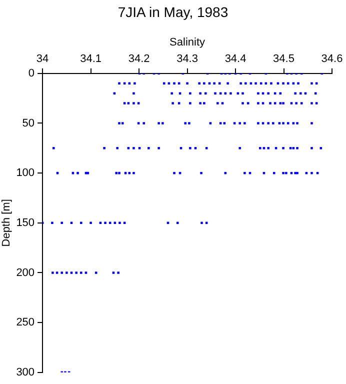  Describe the element at coordinates (31, 73) in the screenshot. I see `y-tick-label: 0` at that location.